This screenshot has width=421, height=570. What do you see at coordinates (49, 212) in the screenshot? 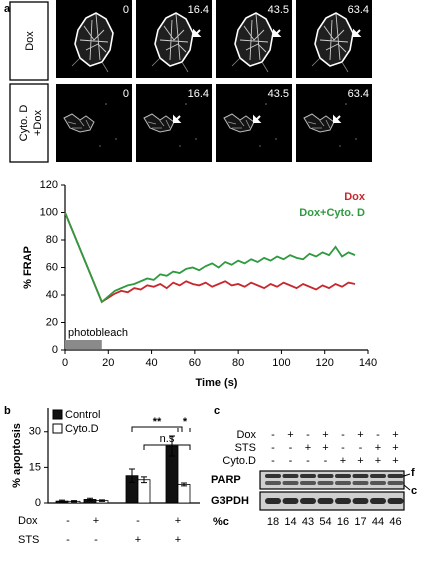
I see `y-tick-label: 100` at bounding box center [49, 212].